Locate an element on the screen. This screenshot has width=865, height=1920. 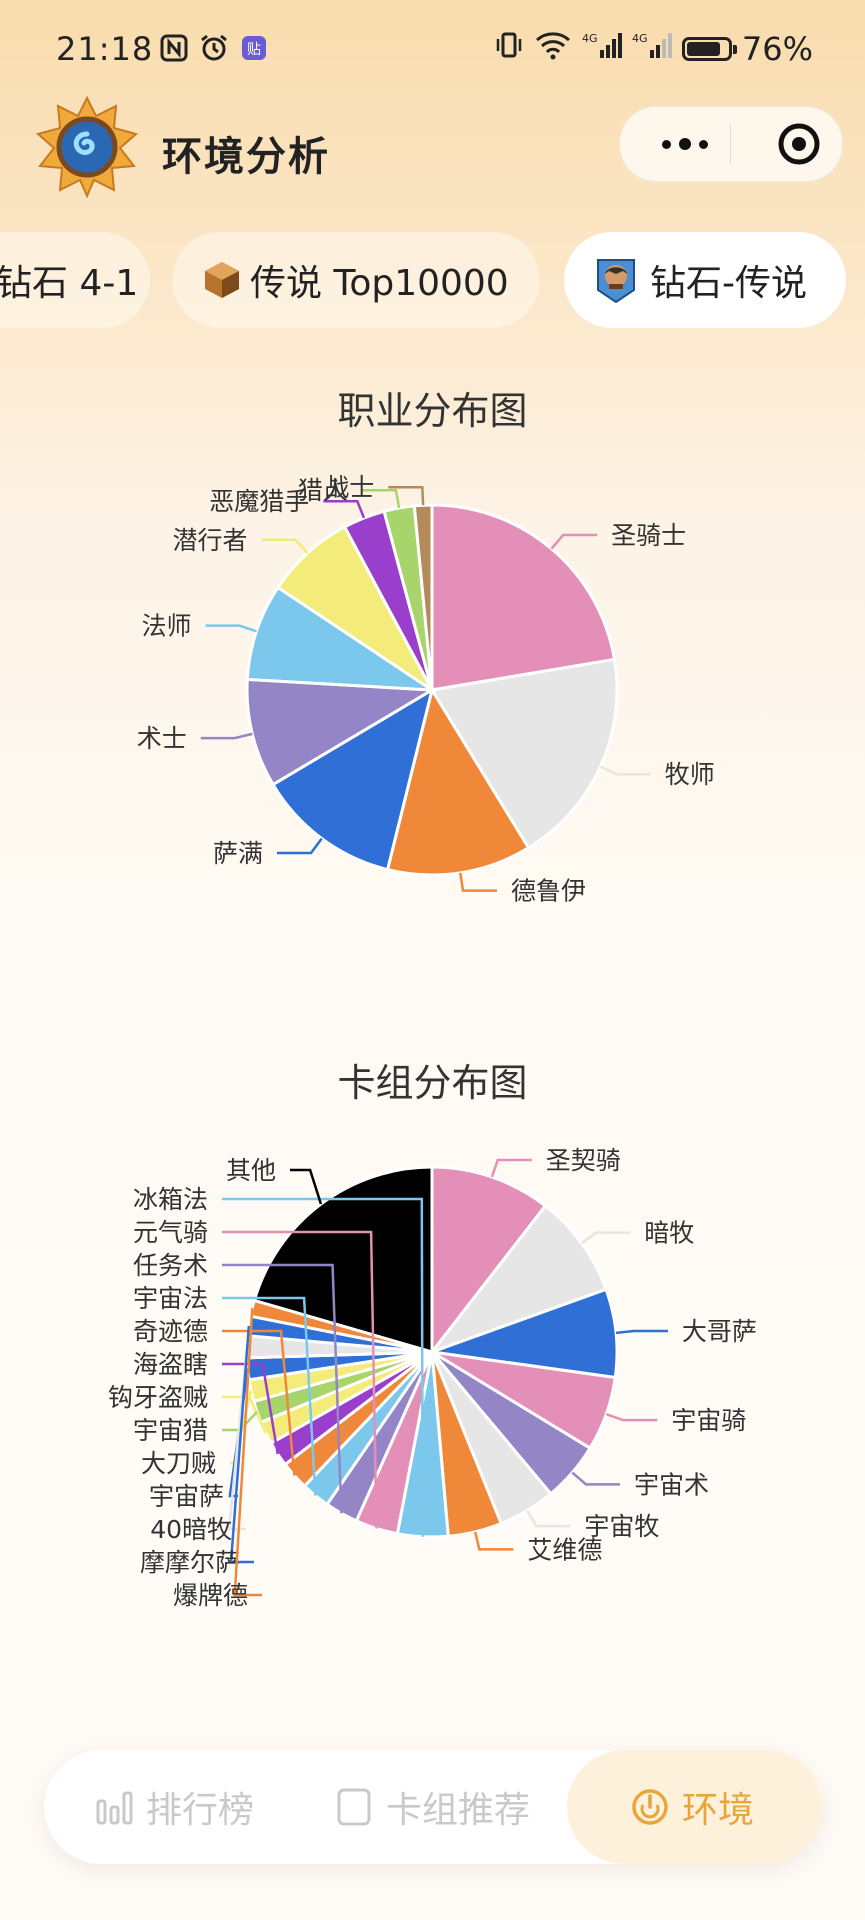
deck-distribution-title: 卡组分布图 is located at coordinates (432, 1083).